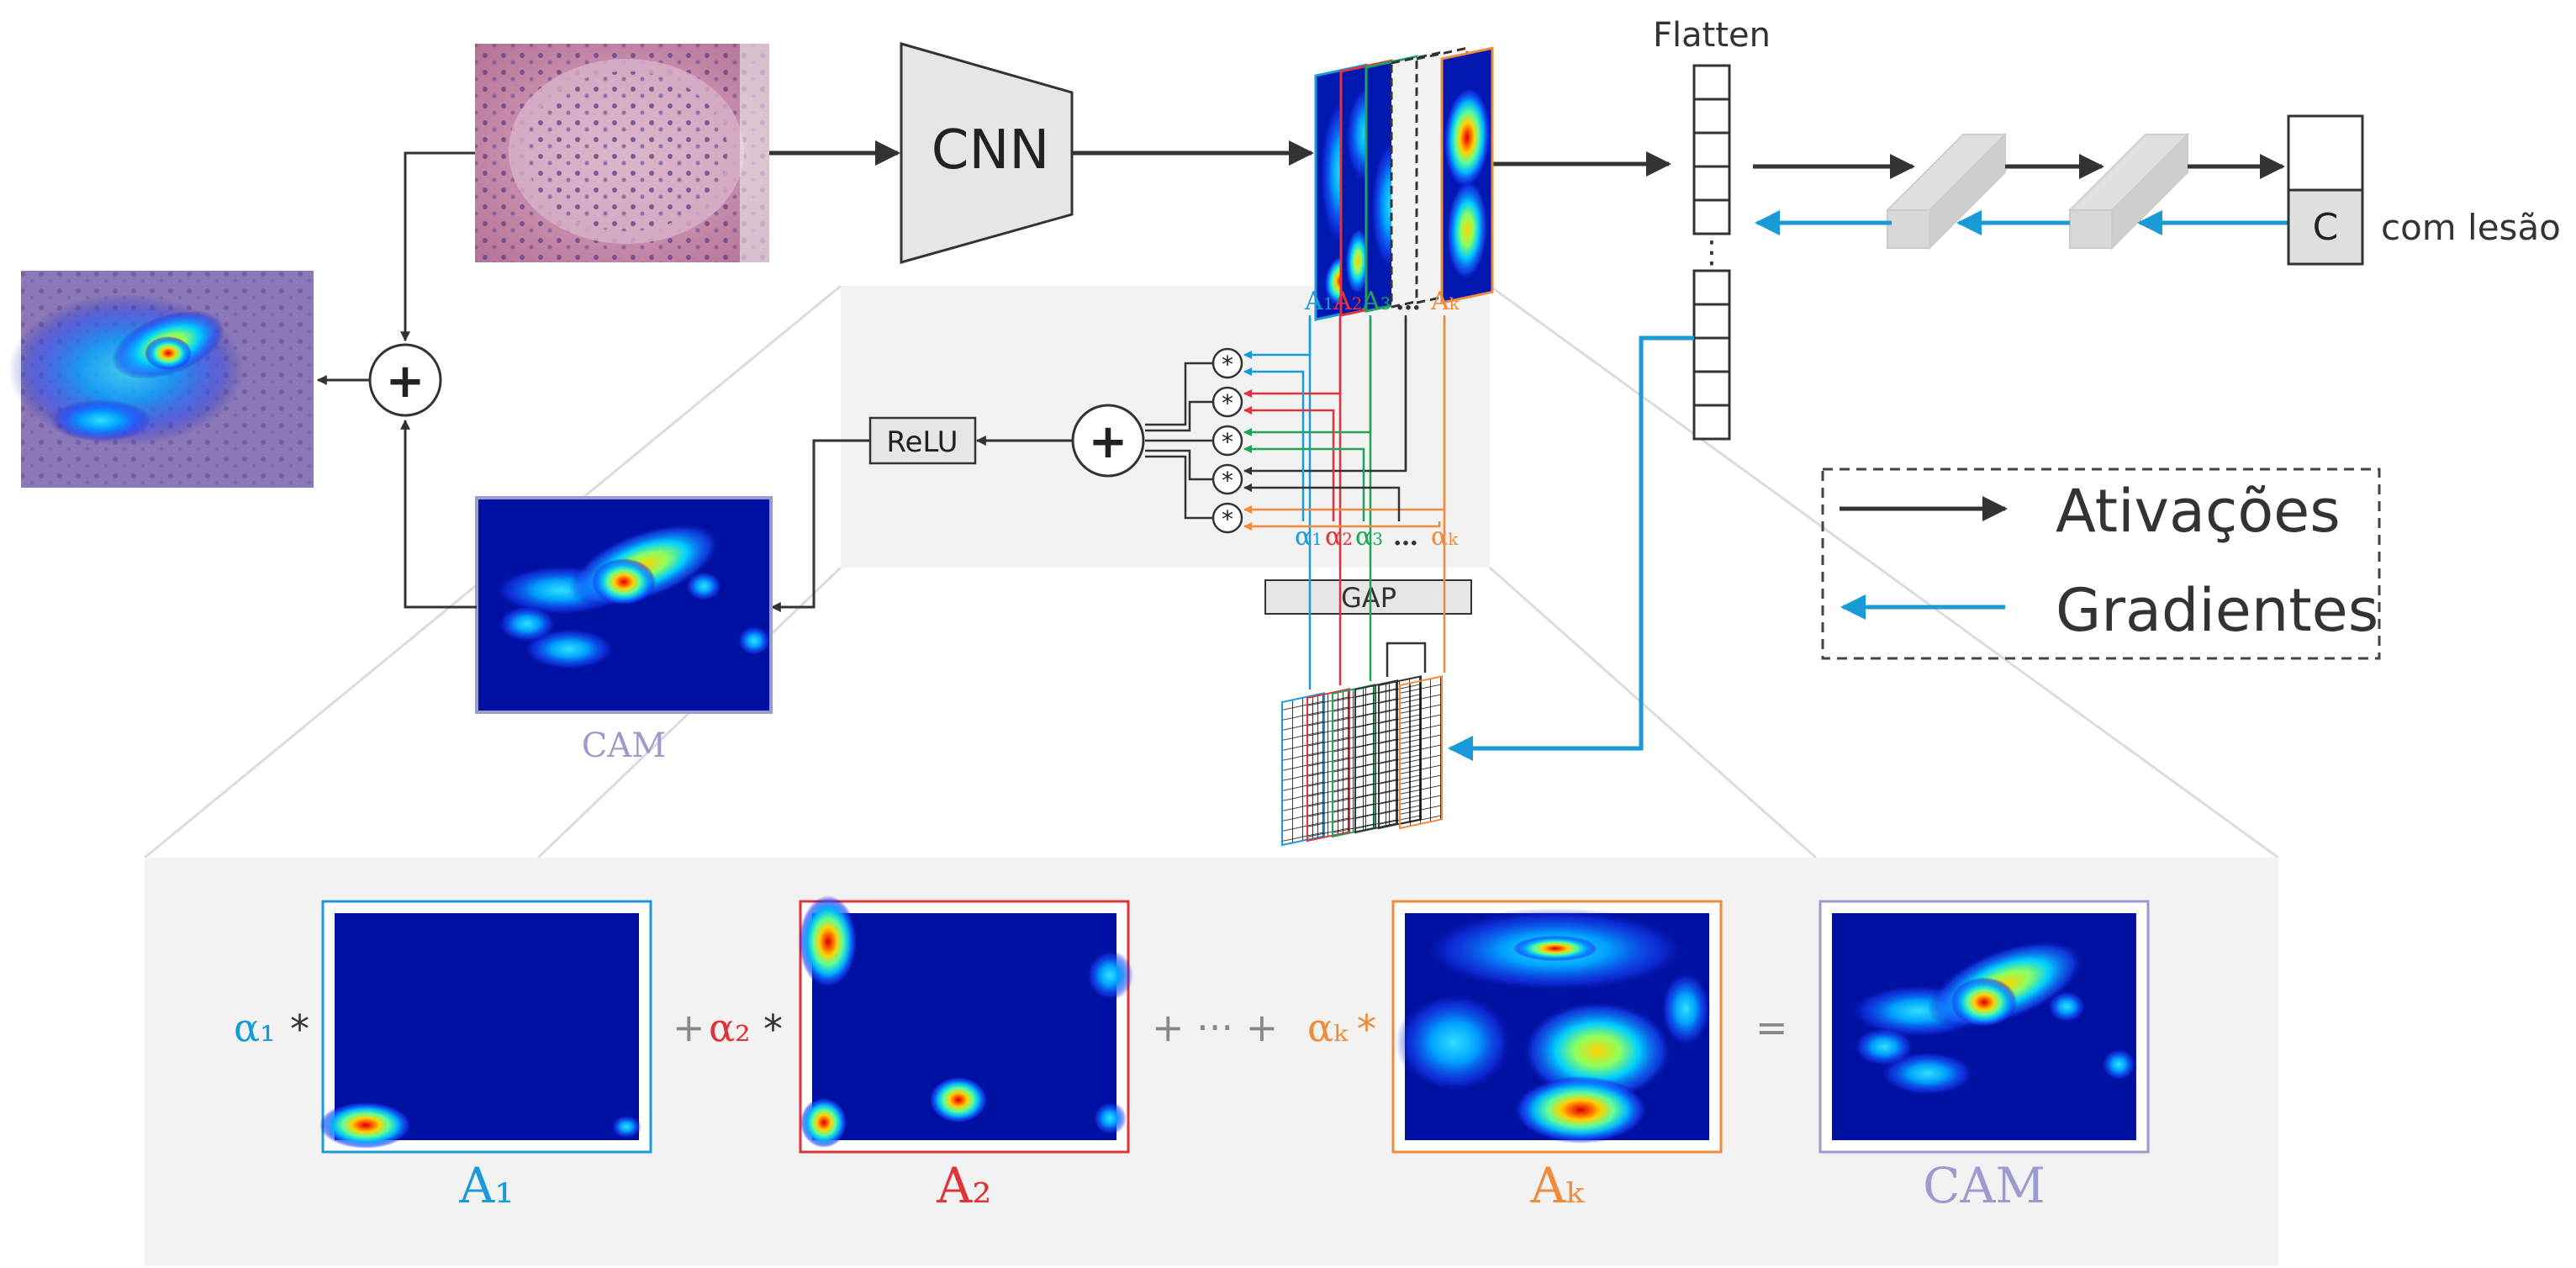  What do you see at coordinates (1362, 761) in the screenshot?
I see `gradient-grids` at bounding box center [1362, 761].